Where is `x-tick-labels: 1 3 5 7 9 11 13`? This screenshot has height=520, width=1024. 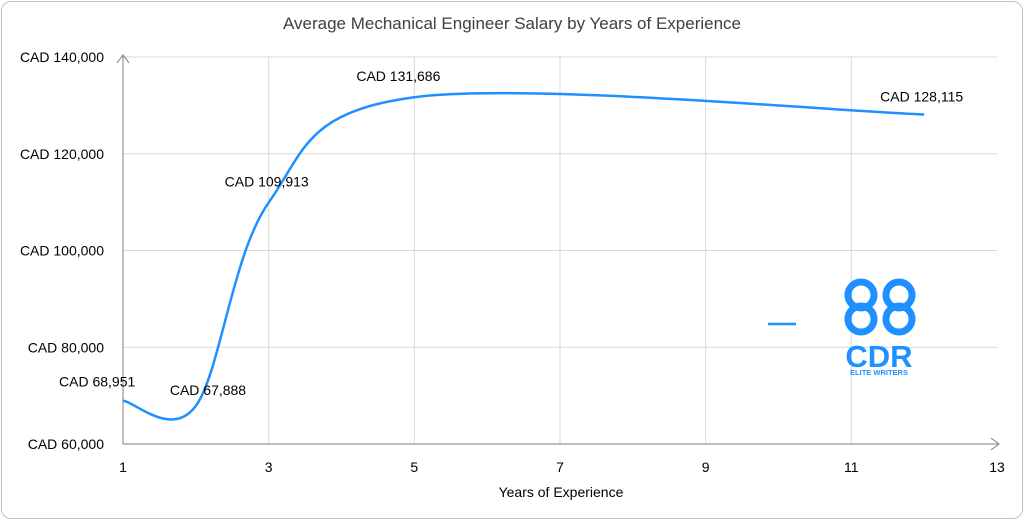 x-tick-labels: 1 3 5 7 9 11 13 is located at coordinates (562, 467).